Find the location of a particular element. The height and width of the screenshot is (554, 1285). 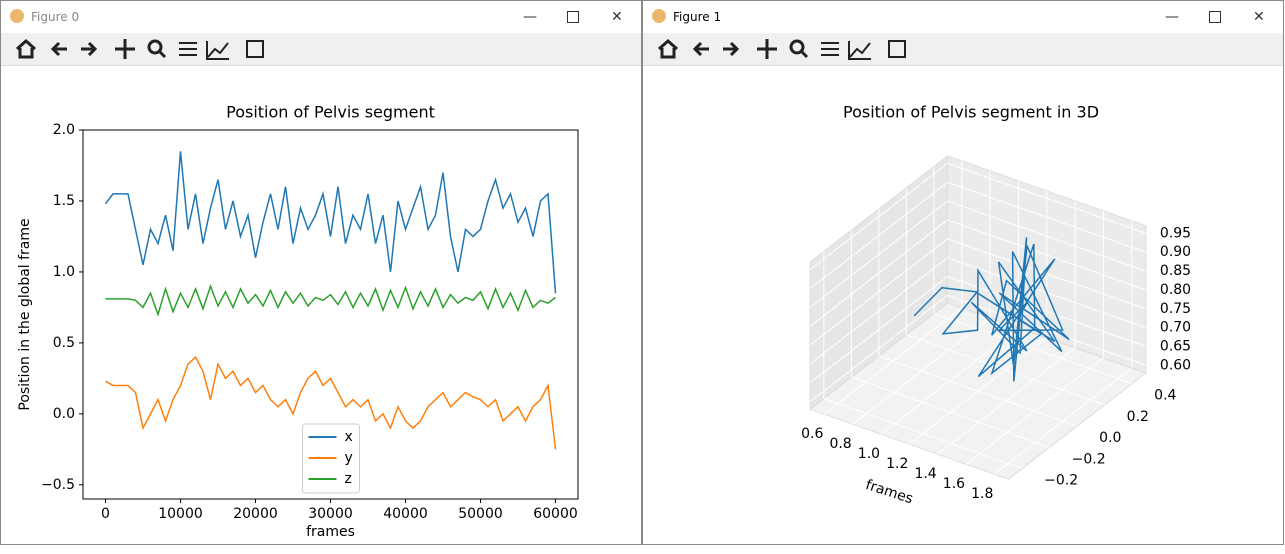

y-tick-label: 1.0 is located at coordinates (64, 272).